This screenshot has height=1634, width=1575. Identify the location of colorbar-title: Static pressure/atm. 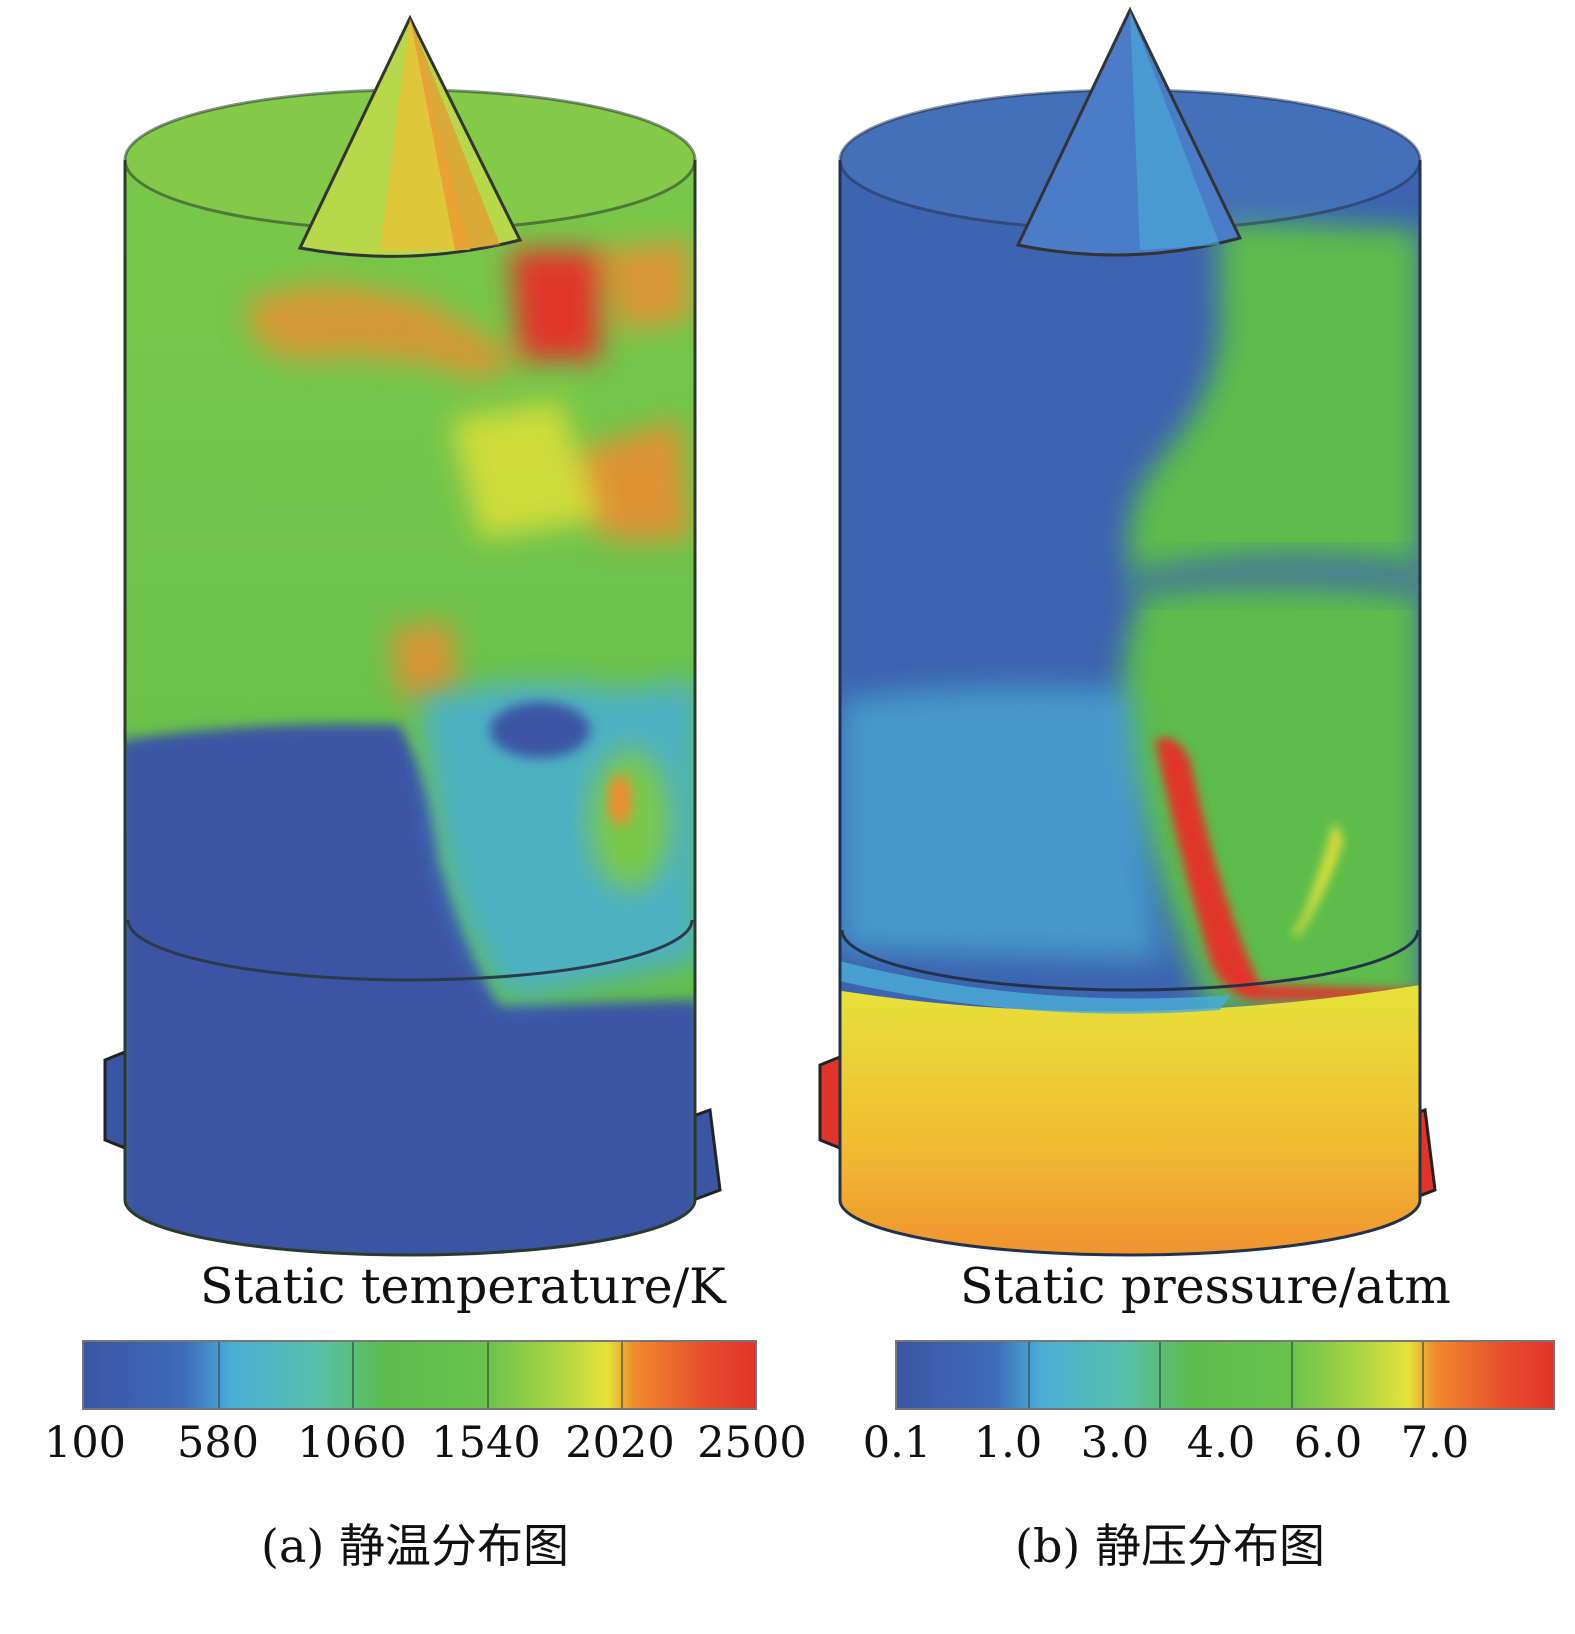
(1205, 1286).